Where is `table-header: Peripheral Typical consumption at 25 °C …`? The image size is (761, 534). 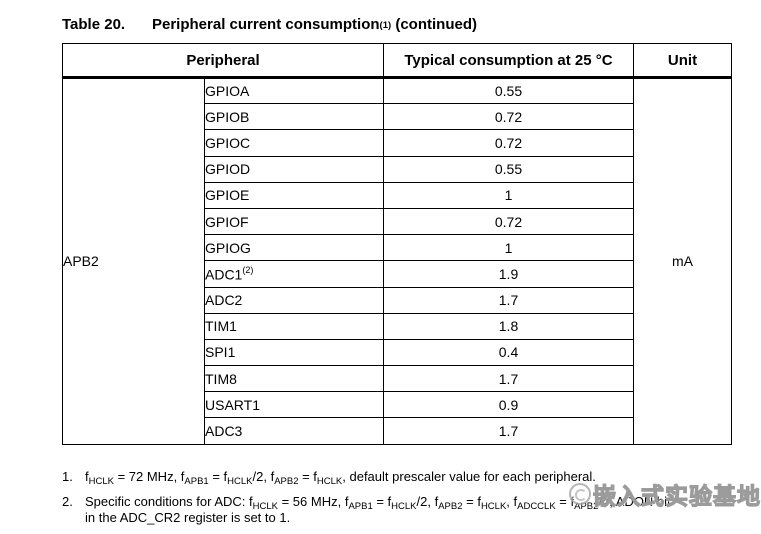
table-header: Peripheral Typical consumption at 25 °C … is located at coordinates (397, 61).